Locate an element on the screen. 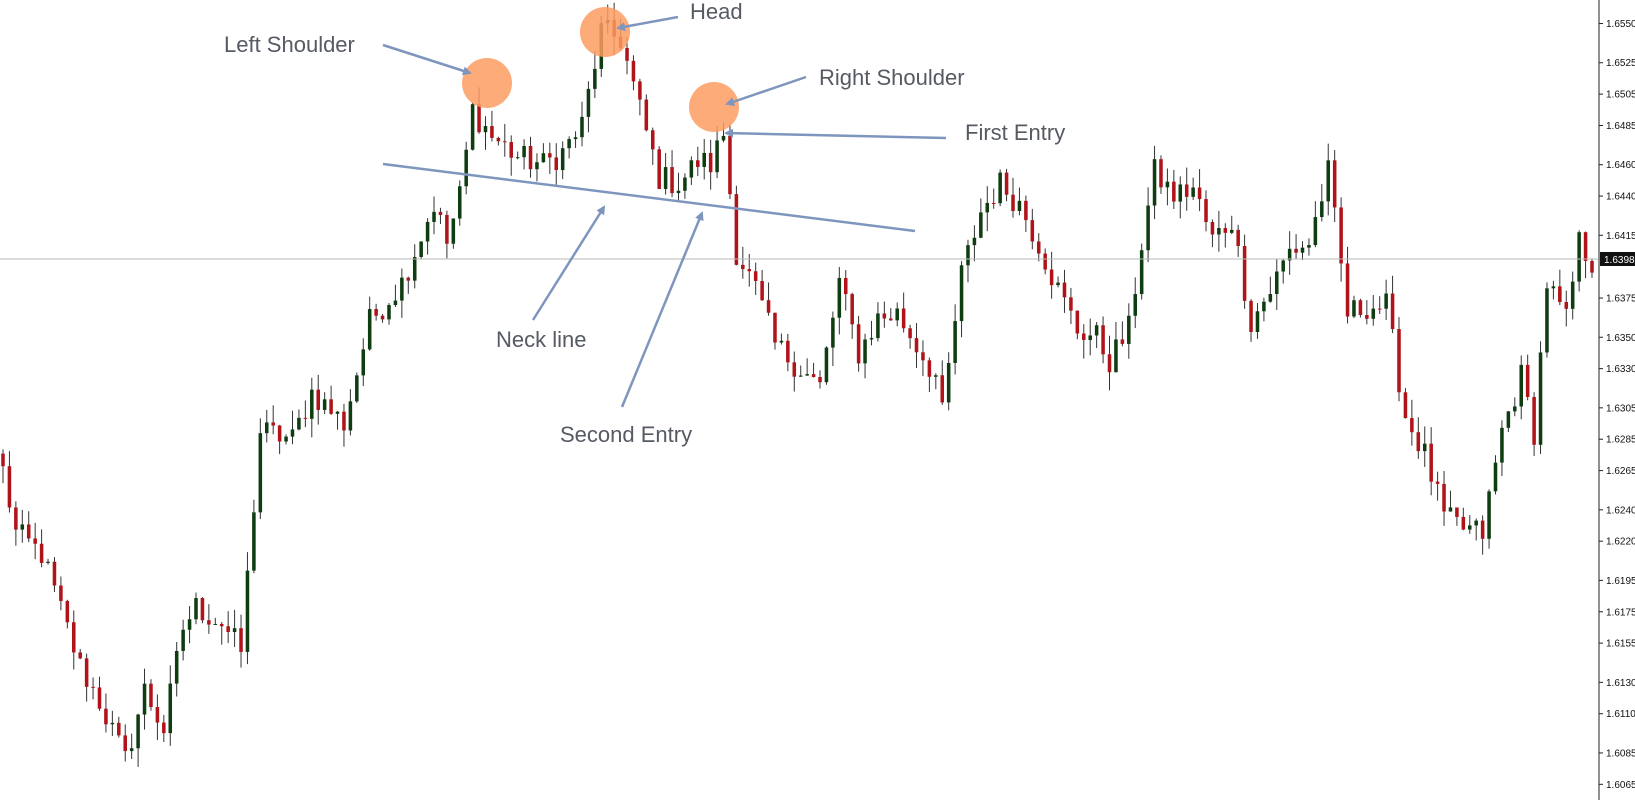 The image size is (1635, 805). price-tick-label: 1.6525 is located at coordinates (1620, 63).